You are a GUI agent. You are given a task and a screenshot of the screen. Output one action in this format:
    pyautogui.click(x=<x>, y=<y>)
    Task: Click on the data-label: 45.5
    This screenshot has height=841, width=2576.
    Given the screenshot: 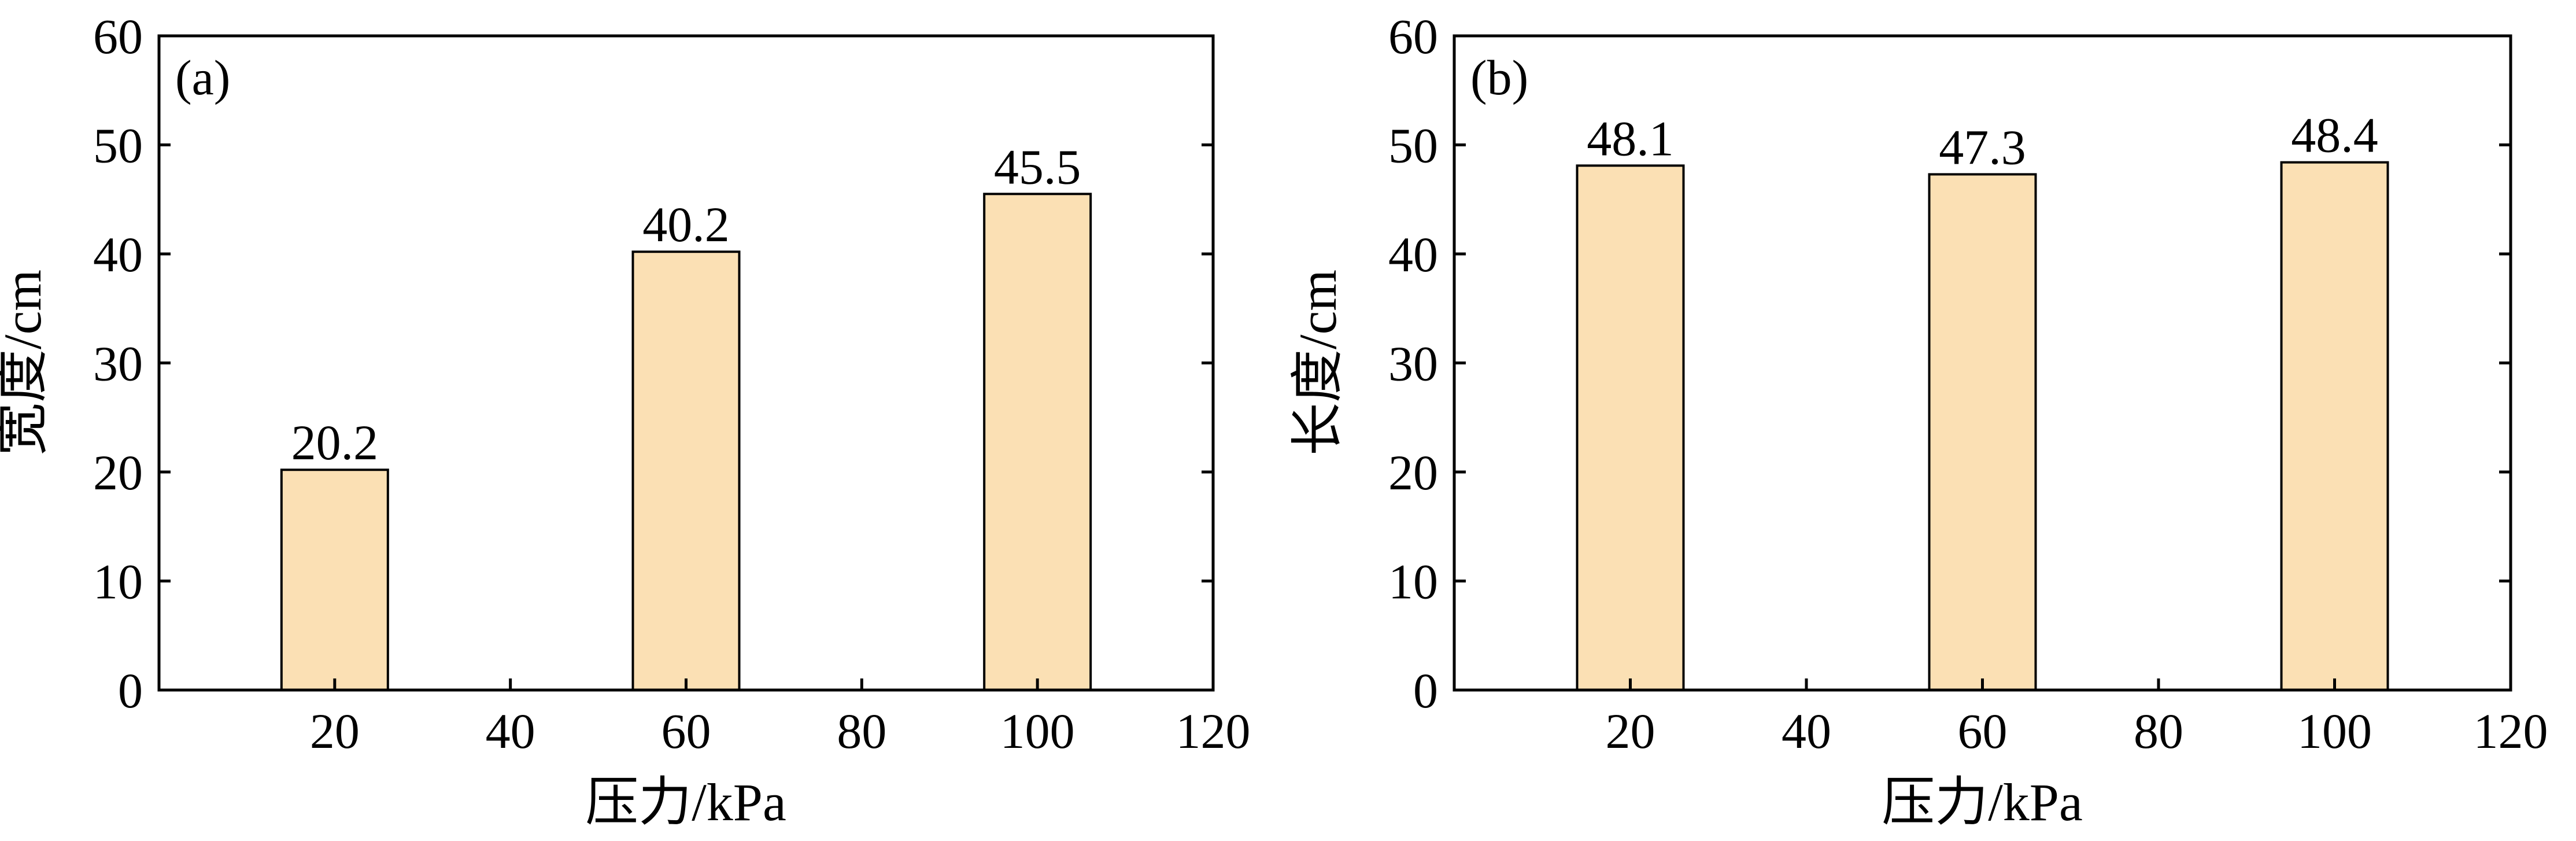 What is the action you would take?
    pyautogui.click(x=1037, y=167)
    